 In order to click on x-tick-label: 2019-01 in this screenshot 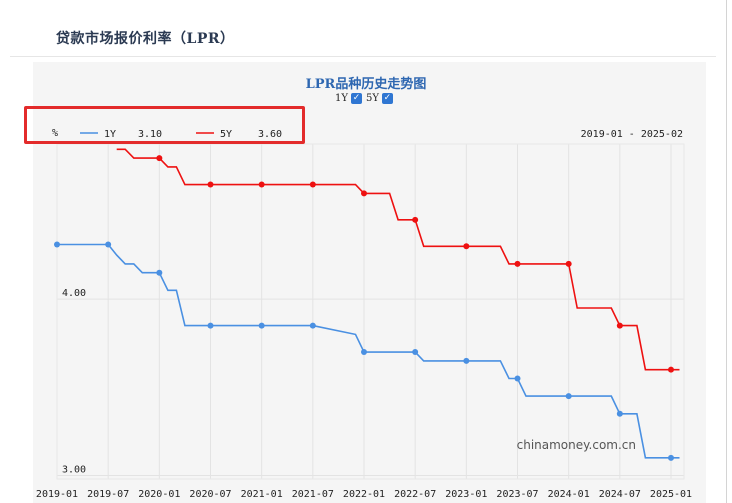, I will do `click(57, 494)`.